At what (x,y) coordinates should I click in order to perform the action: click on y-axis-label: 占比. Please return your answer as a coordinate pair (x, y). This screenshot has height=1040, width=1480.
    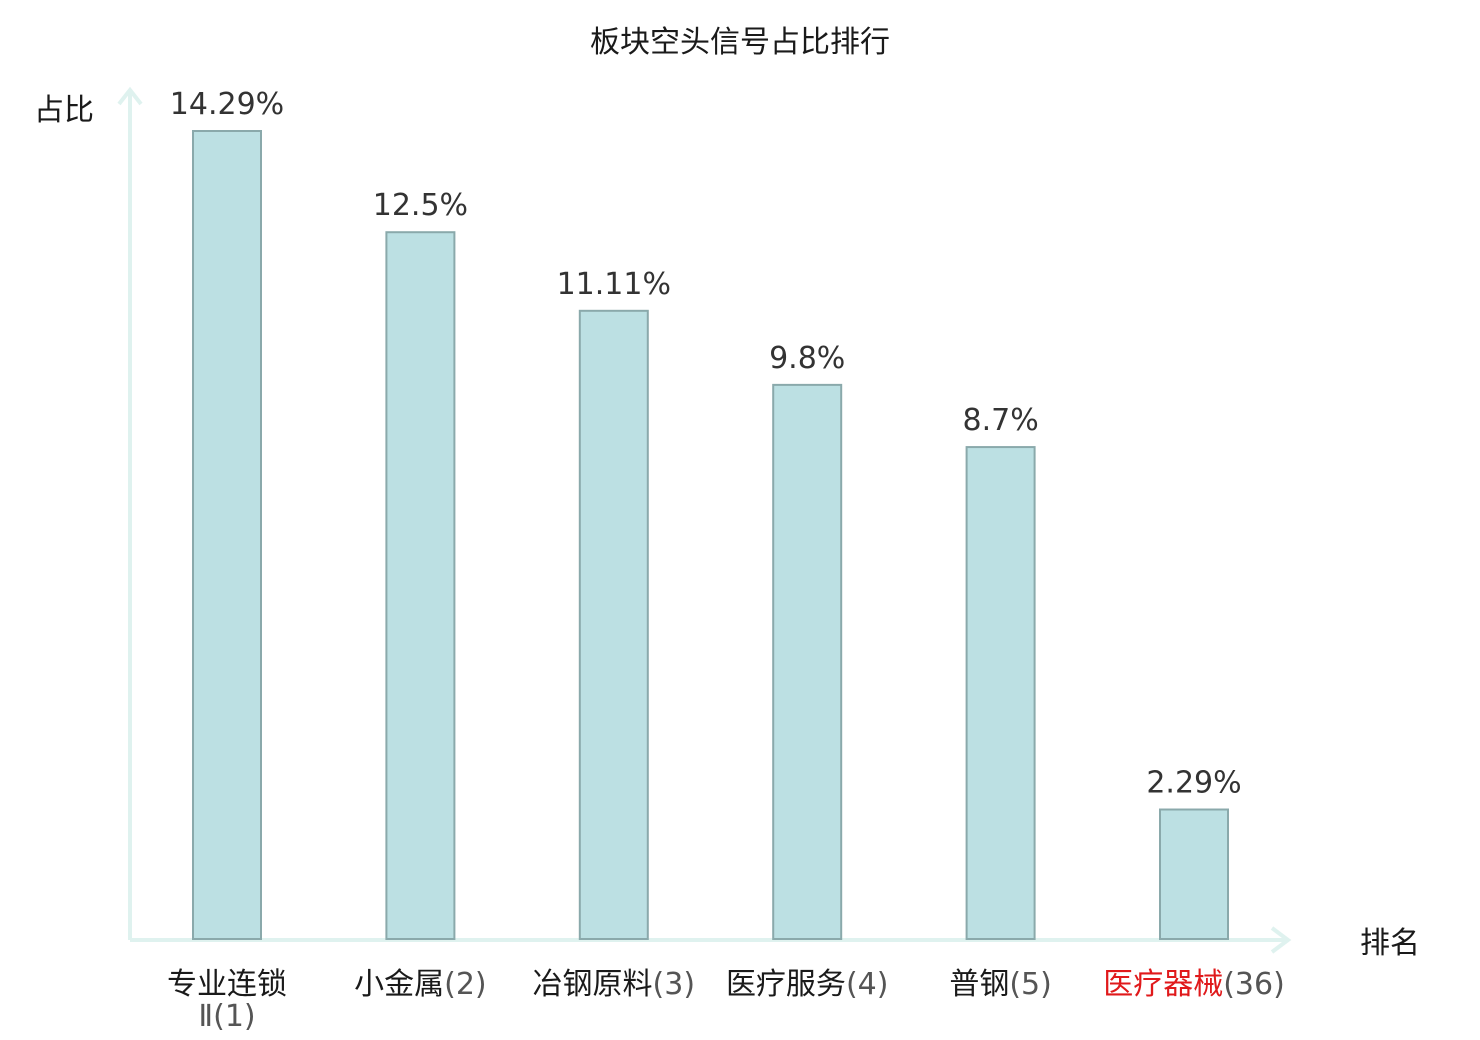
    Looking at the image, I should click on (64, 110).